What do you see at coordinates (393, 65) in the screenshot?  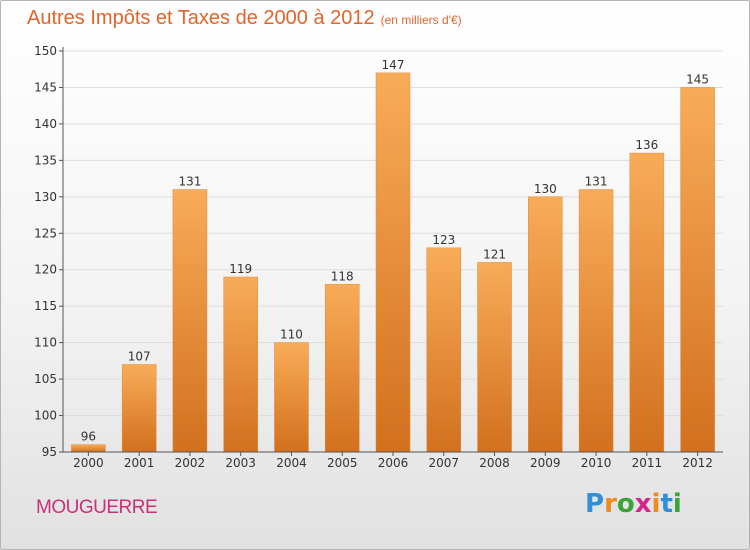 I see `bar-value-label: 147` at bounding box center [393, 65].